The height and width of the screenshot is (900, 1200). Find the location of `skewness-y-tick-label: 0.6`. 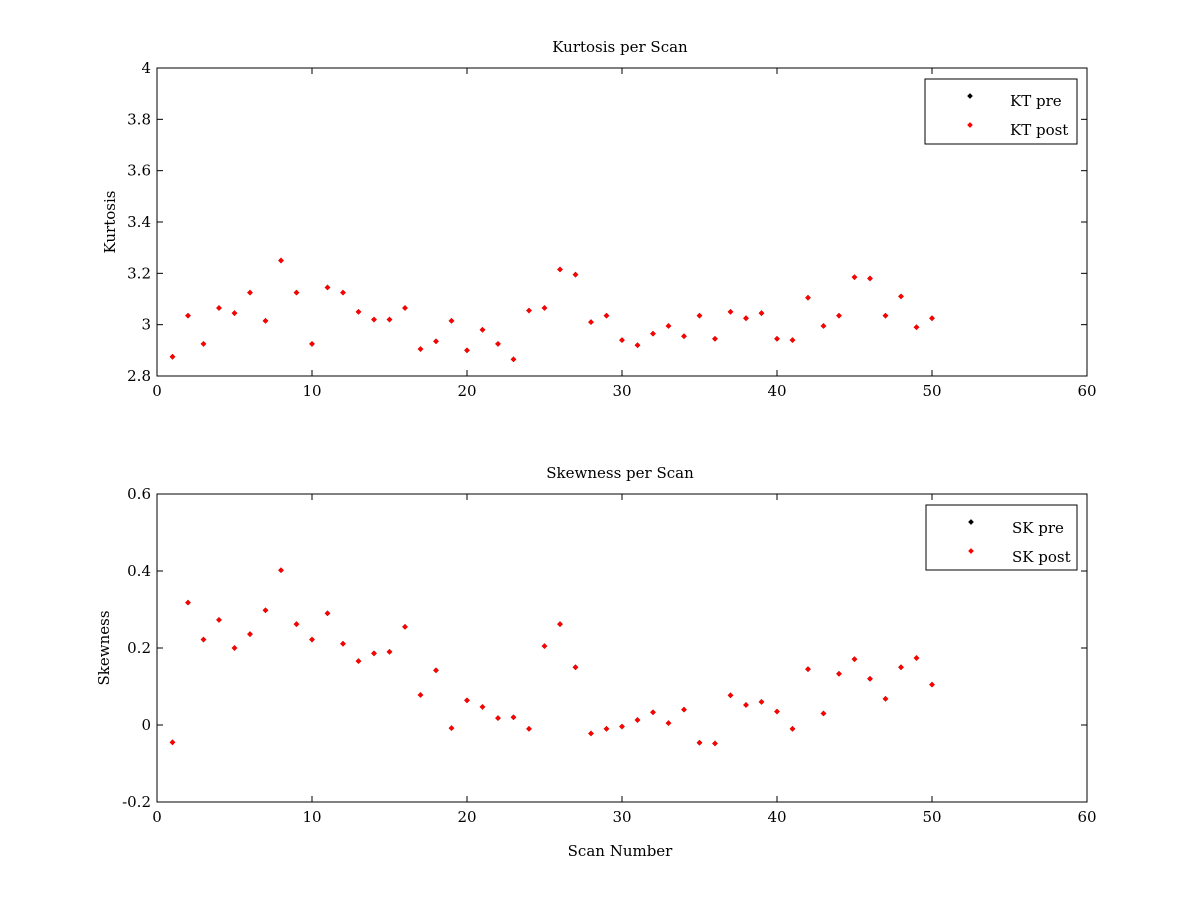

skewness-y-tick-label: 0.6 is located at coordinates (139, 494).